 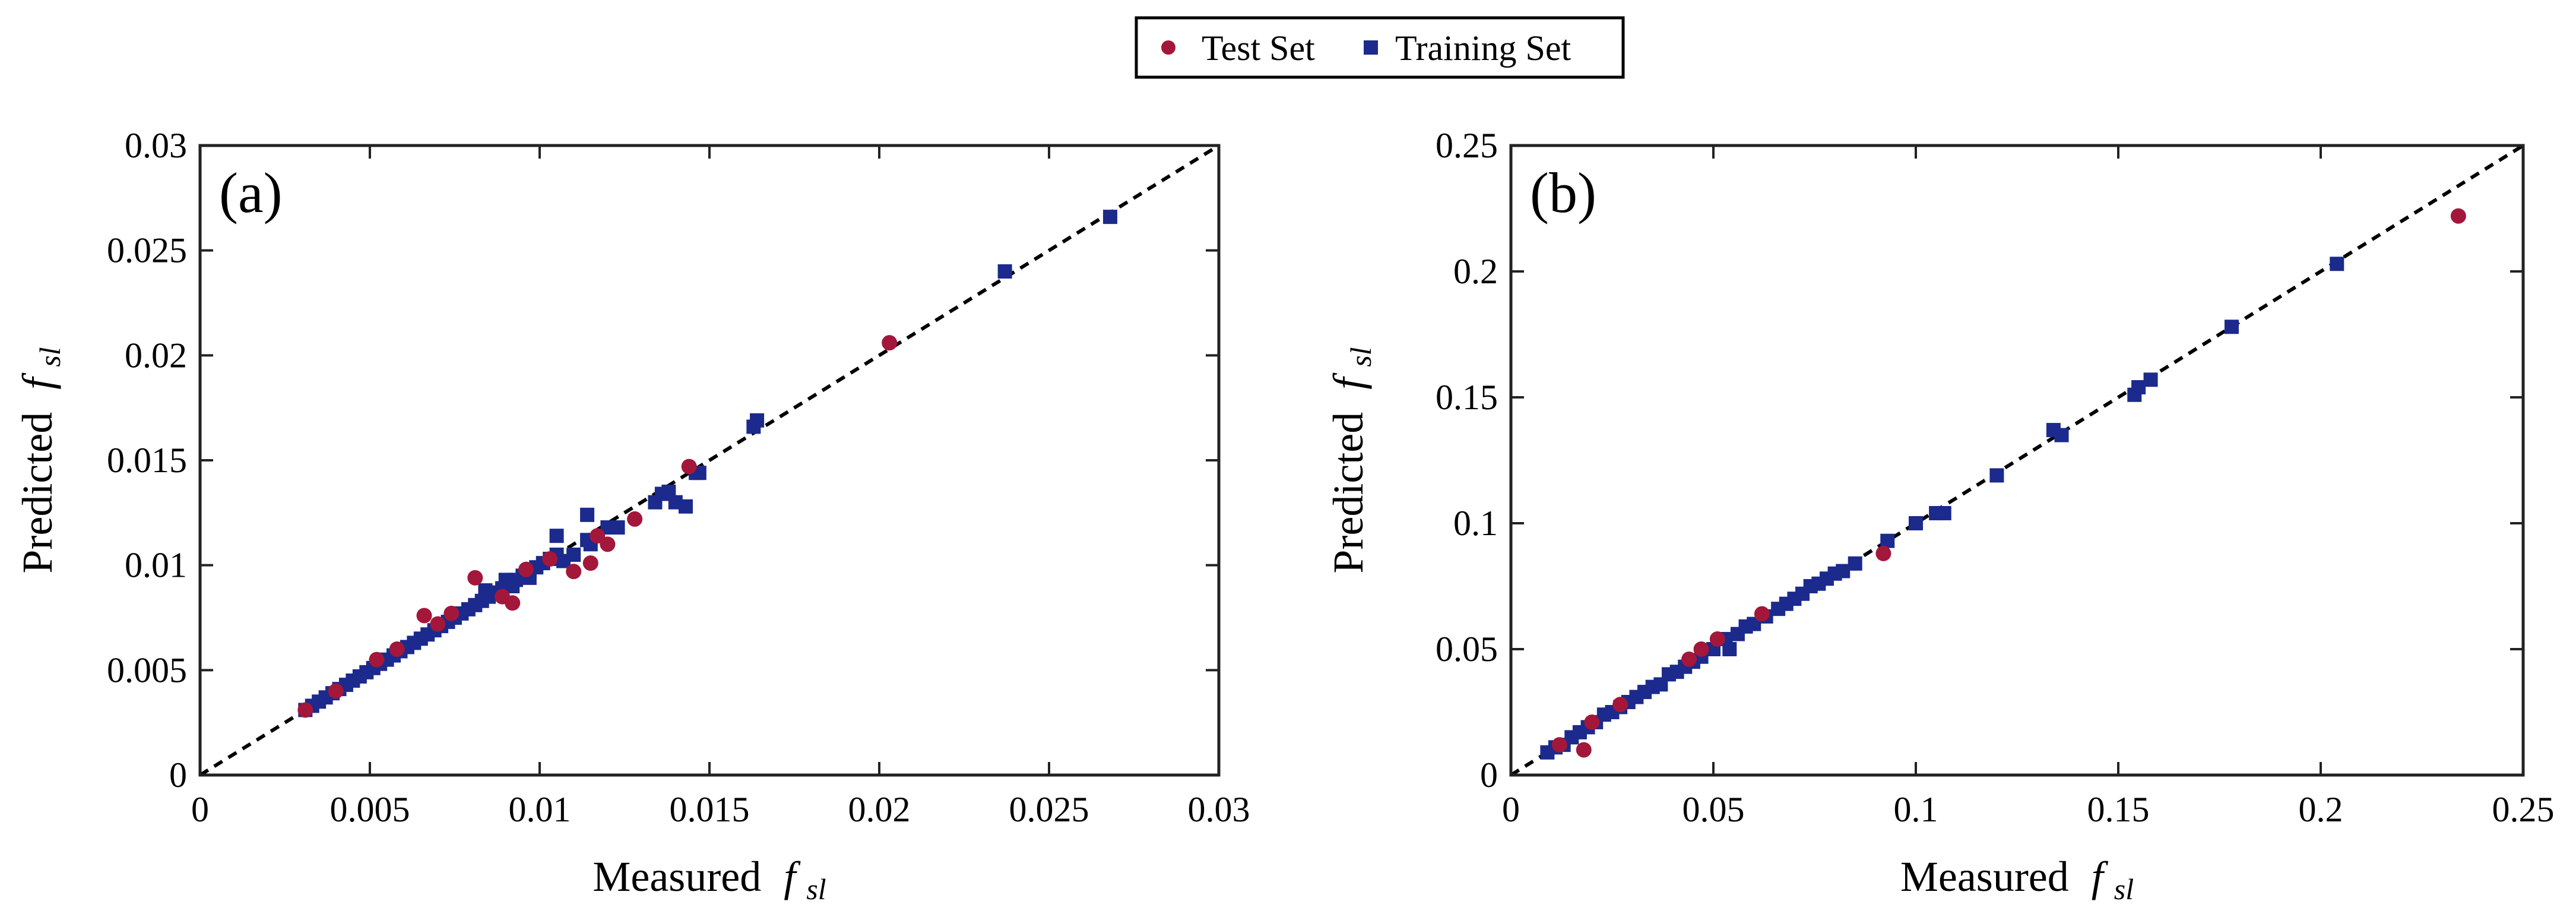 What do you see at coordinates (156, 356) in the screenshot?
I see `y-tick-label: 0.02` at bounding box center [156, 356].